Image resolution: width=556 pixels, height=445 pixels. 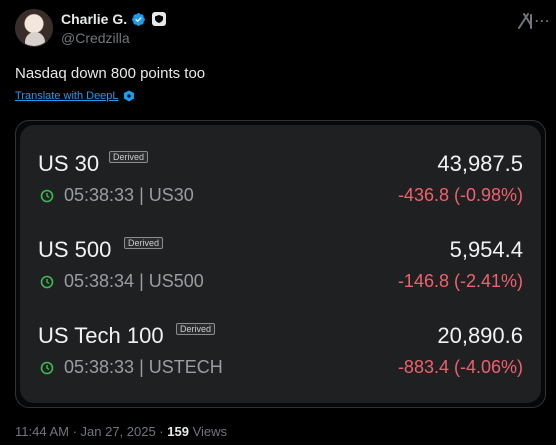 I want to click on quote-change: -146.8 (-2.41%), so click(x=460, y=281).